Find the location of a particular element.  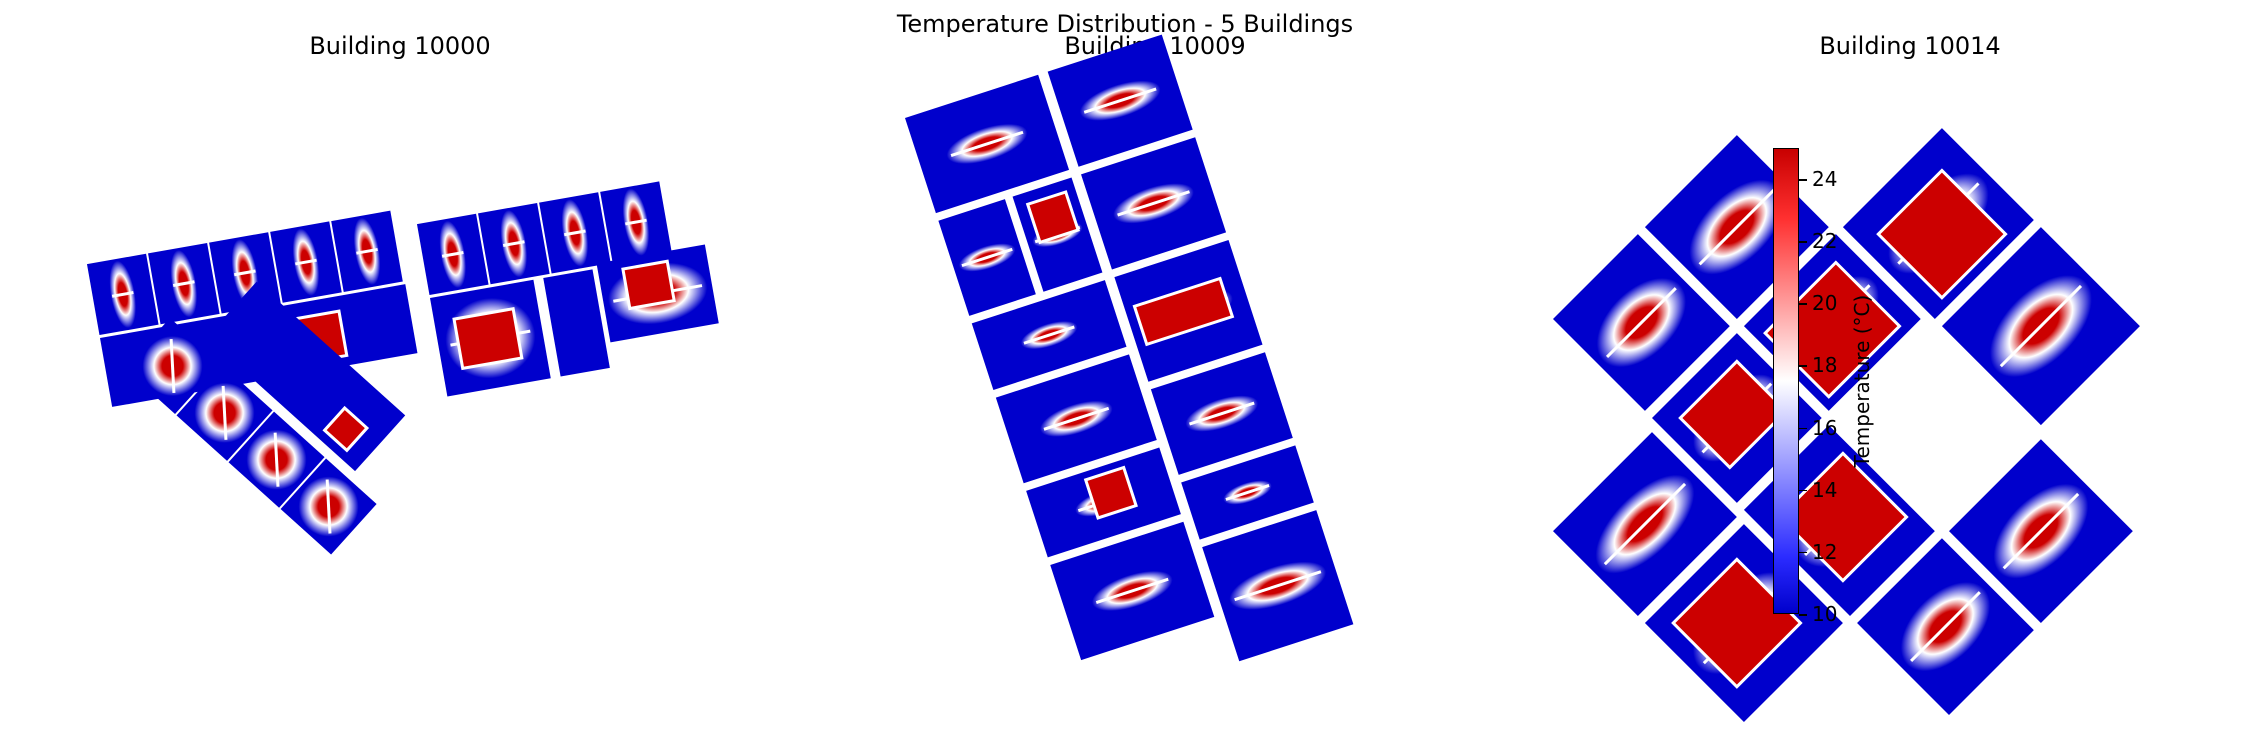

colorbar-tick-label: 10 is located at coordinates (1825, 614).